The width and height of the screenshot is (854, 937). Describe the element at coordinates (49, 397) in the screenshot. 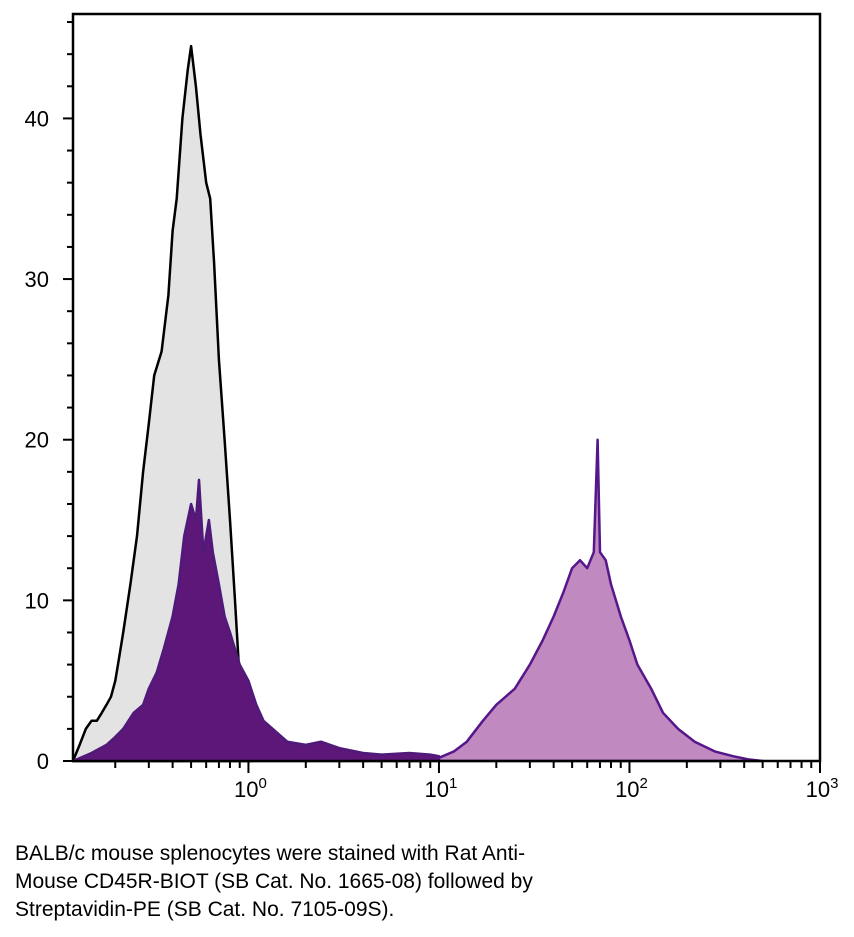

I see `y-axis: 0 10 20 30 40` at that location.